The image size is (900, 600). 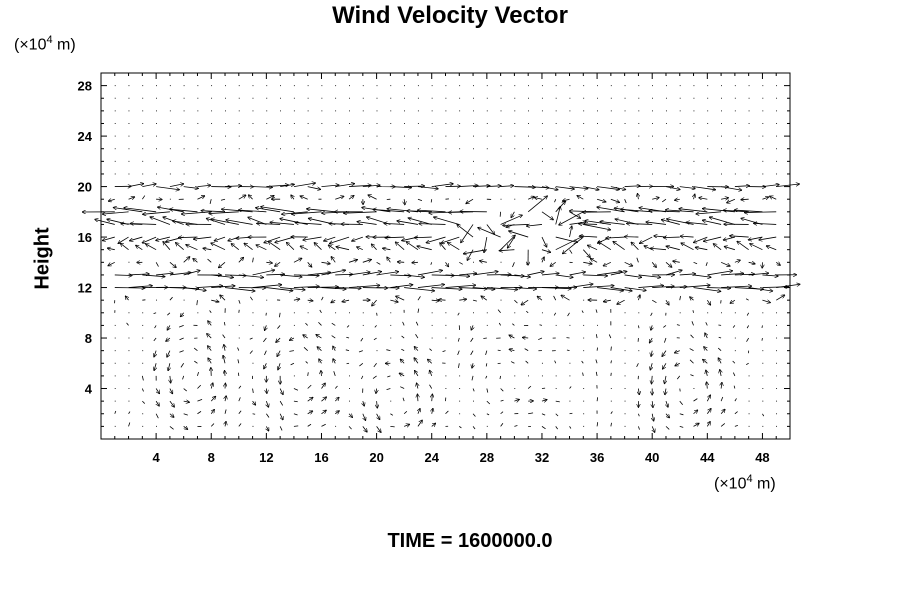 I want to click on time-annotation: TIME = 1600000.0, so click(x=470, y=541).